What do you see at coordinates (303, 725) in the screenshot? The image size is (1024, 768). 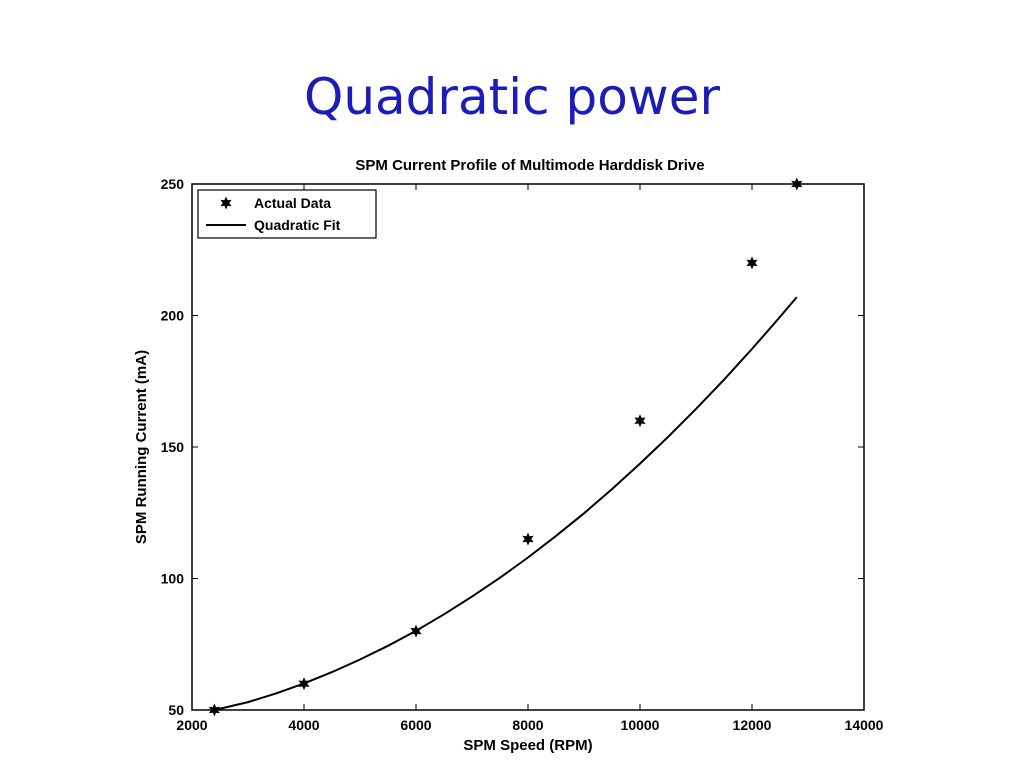 I see `x-tick-label: 4000` at bounding box center [303, 725].